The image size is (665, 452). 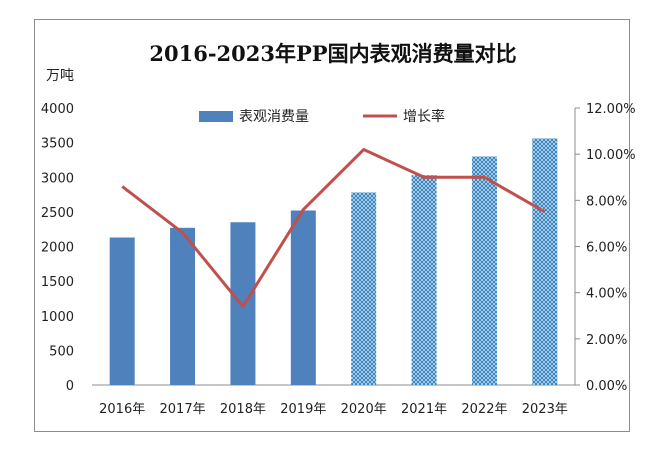 What do you see at coordinates (183, 409) in the screenshot?
I see `x-tick-label: 2017年` at bounding box center [183, 409].